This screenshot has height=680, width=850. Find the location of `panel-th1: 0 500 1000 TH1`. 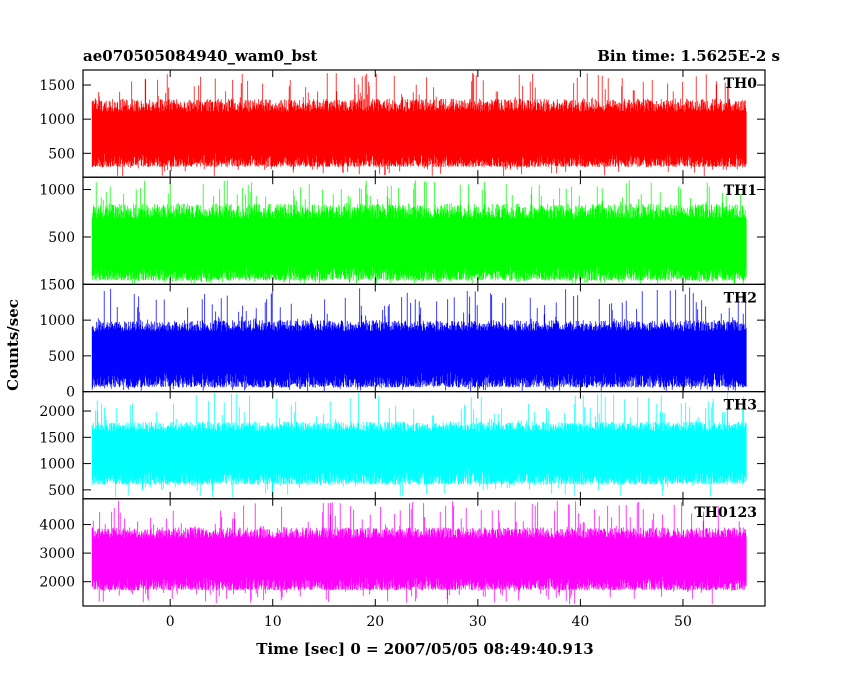

panel-th1: 0 500 1000 TH1 is located at coordinates (402, 234).